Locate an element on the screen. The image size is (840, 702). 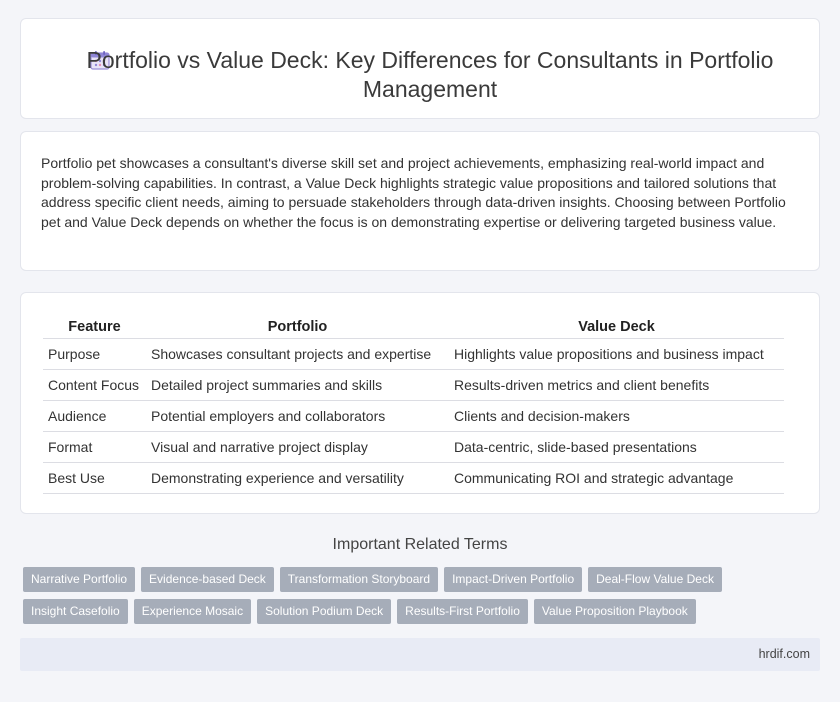
portfolio-cell: Potential employers and collaborators is located at coordinates (297, 416).